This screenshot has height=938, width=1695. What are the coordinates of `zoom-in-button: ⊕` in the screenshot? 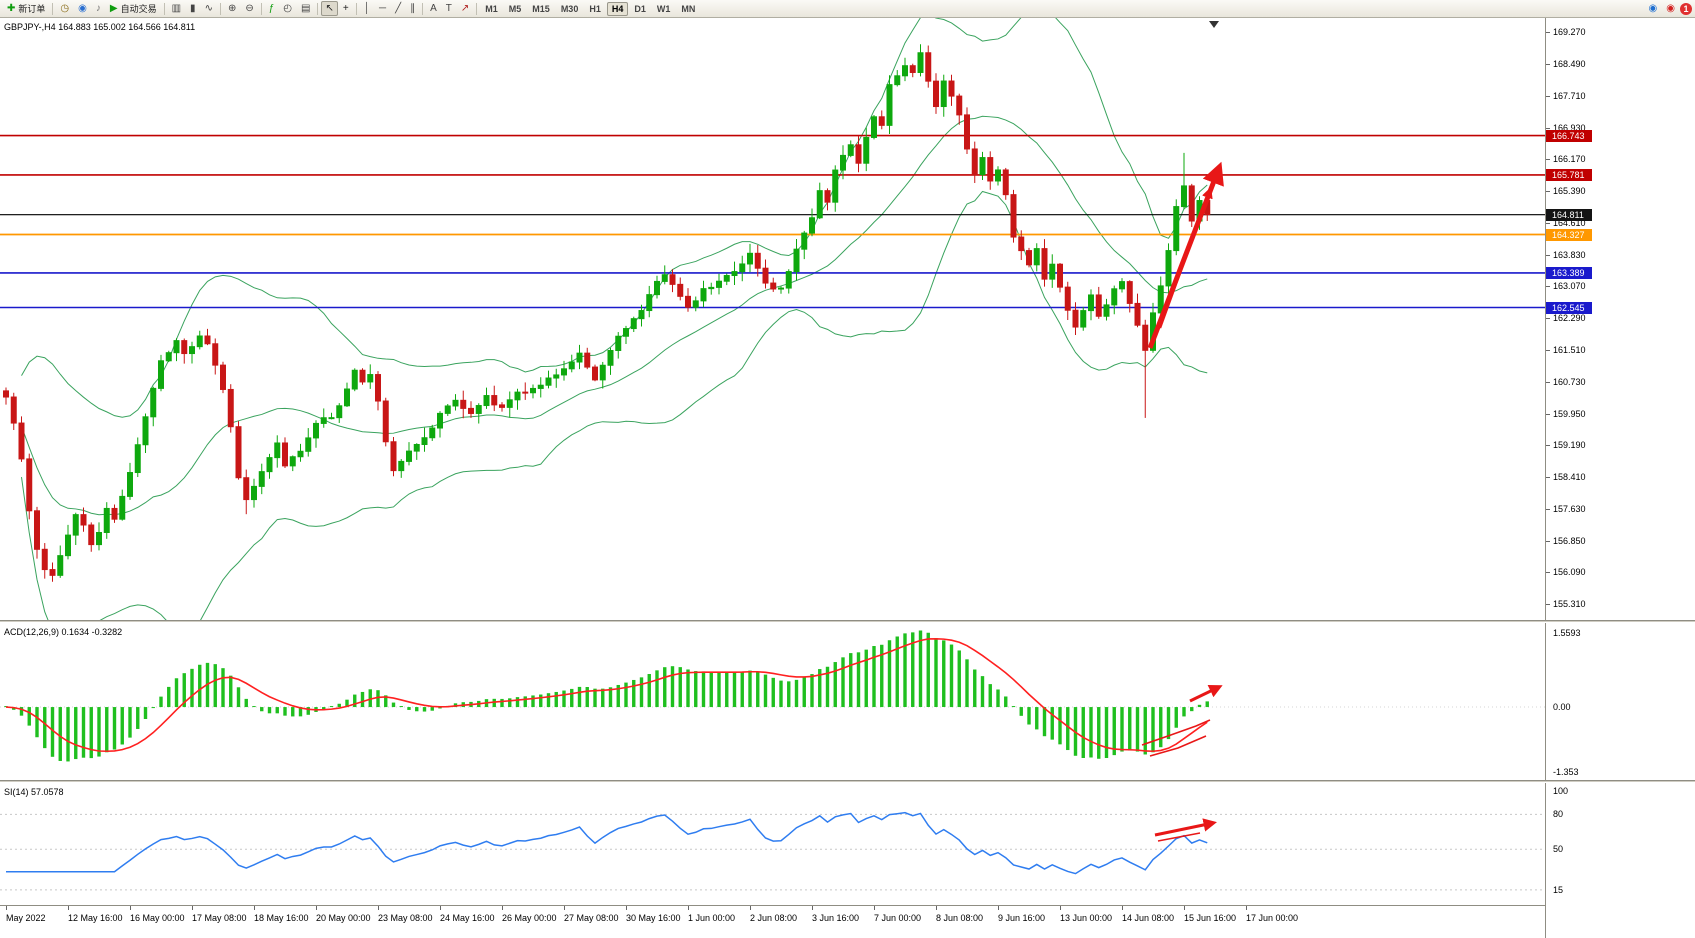 It's located at (232, 8).